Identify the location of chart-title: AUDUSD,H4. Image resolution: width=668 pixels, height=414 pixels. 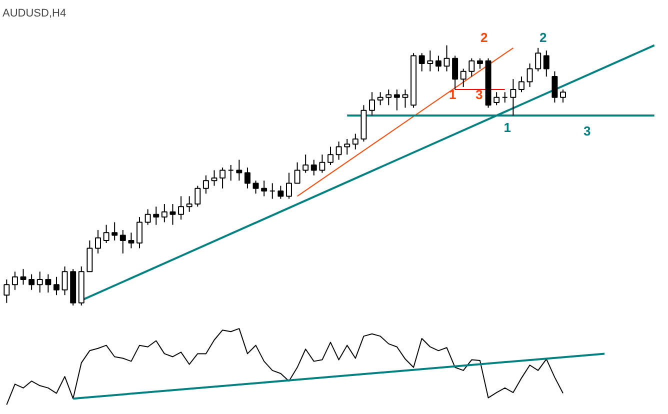
(34, 14).